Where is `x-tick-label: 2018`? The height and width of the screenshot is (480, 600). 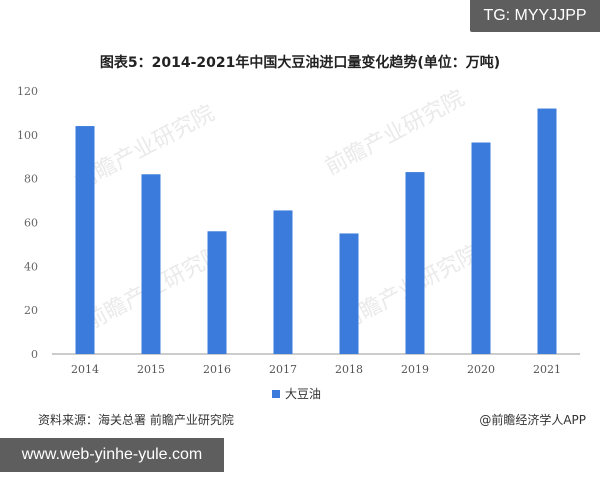
x-tick-label: 2018 is located at coordinates (349, 369).